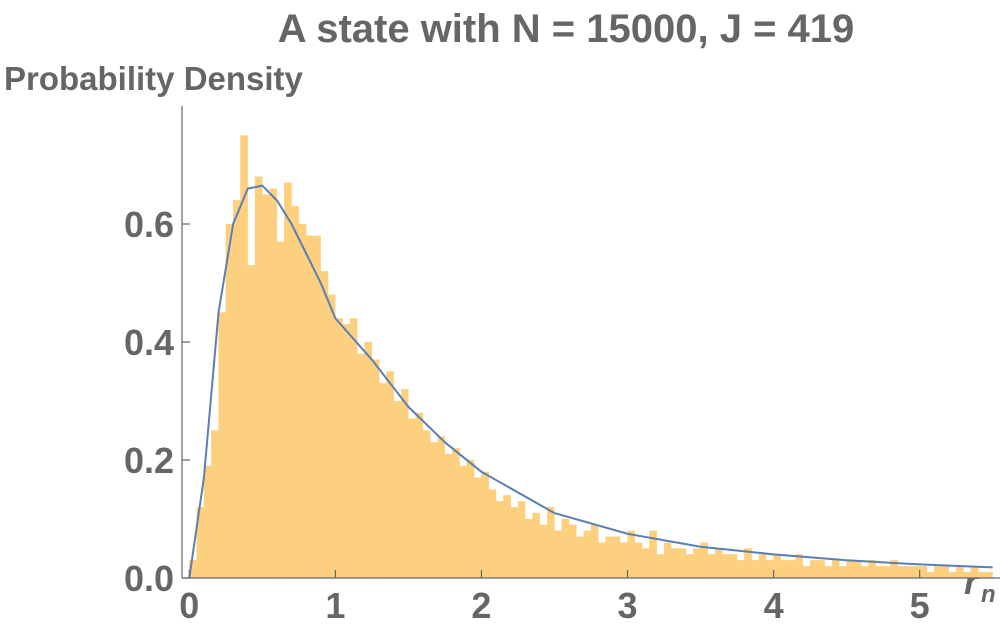 Image resolution: width=1000 pixels, height=627 pixels. I want to click on x-tick-label: 1, so click(335, 605).